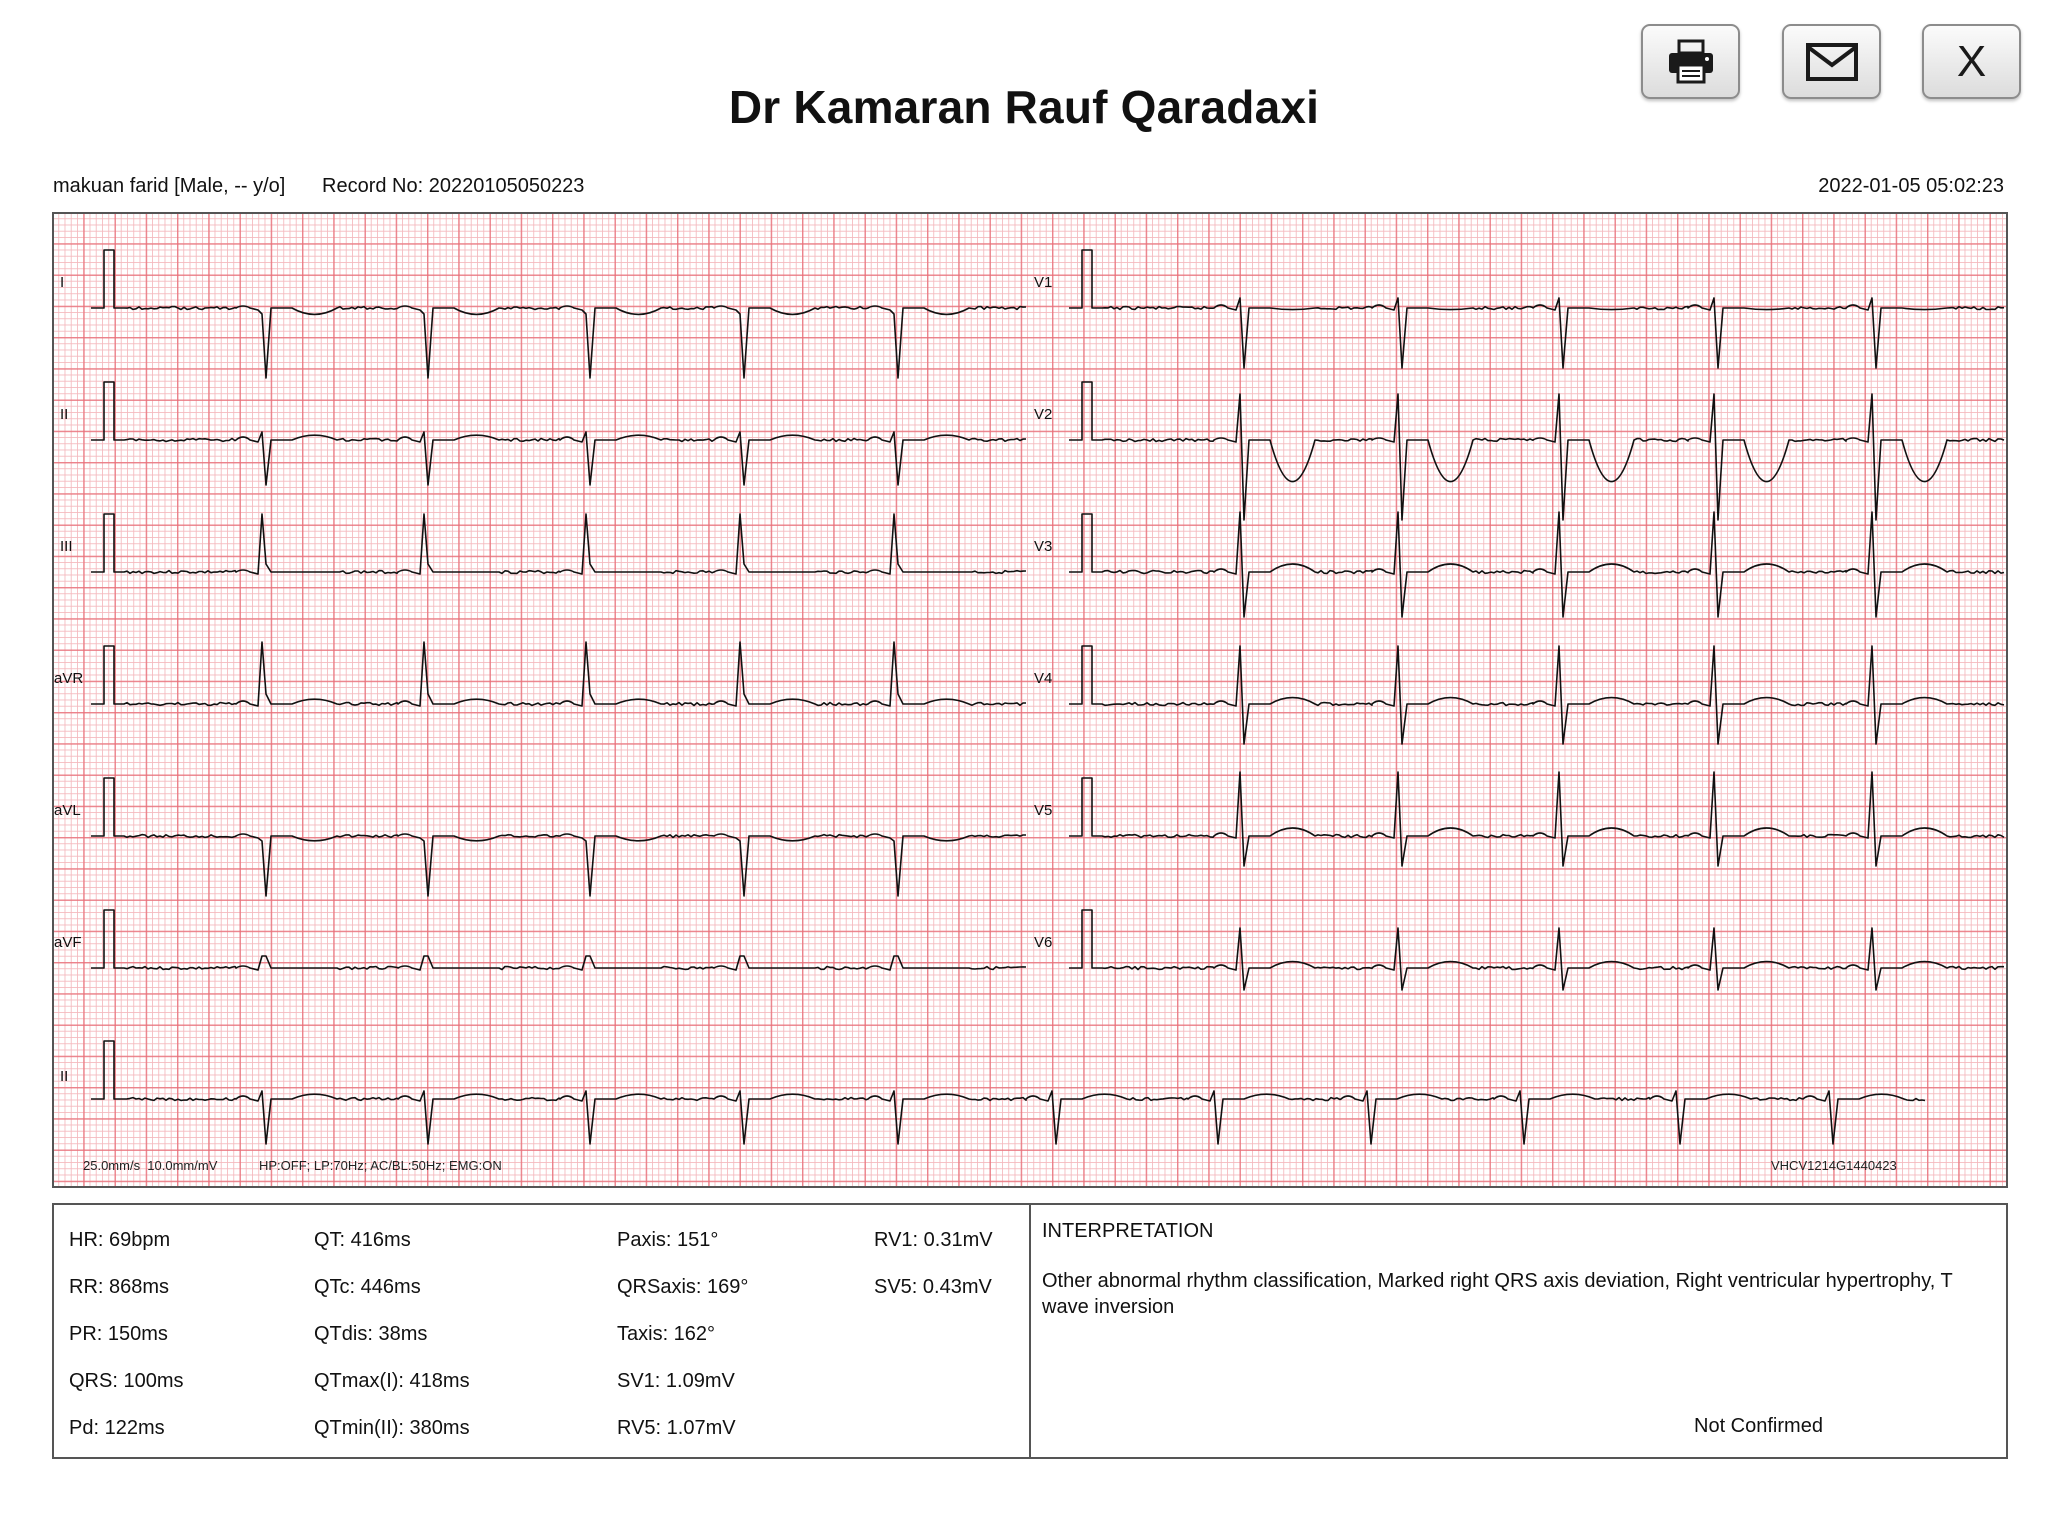 The image size is (2048, 1536). Describe the element at coordinates (62, 282) in the screenshot. I see `lead-label-I: I` at that location.